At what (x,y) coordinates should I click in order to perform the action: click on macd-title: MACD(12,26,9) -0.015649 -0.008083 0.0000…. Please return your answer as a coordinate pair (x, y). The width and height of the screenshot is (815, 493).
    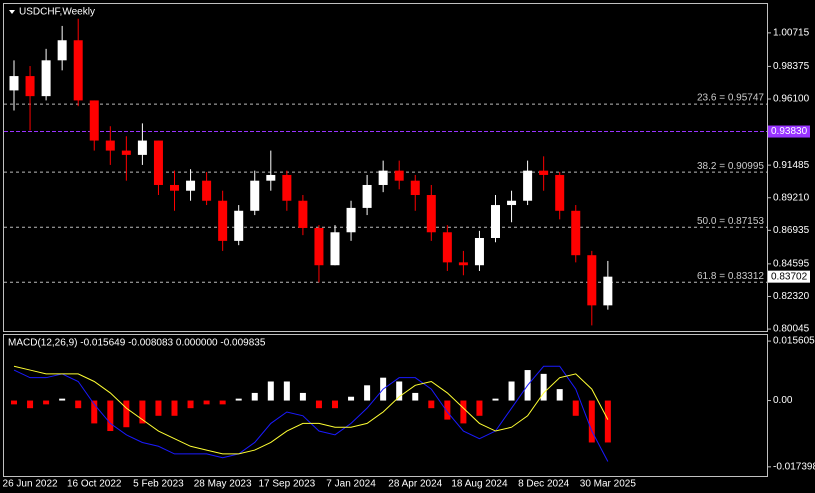
    Looking at the image, I should click on (137, 343).